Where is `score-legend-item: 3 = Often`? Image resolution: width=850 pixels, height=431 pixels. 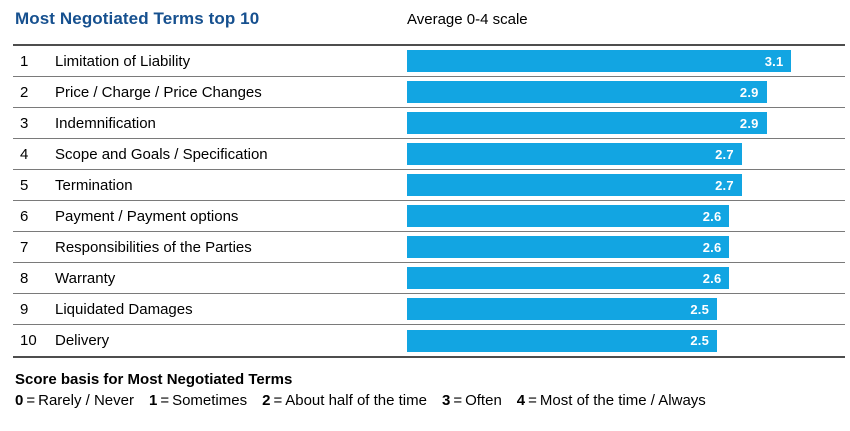 score-legend-item: 3 = Often is located at coordinates (471, 400).